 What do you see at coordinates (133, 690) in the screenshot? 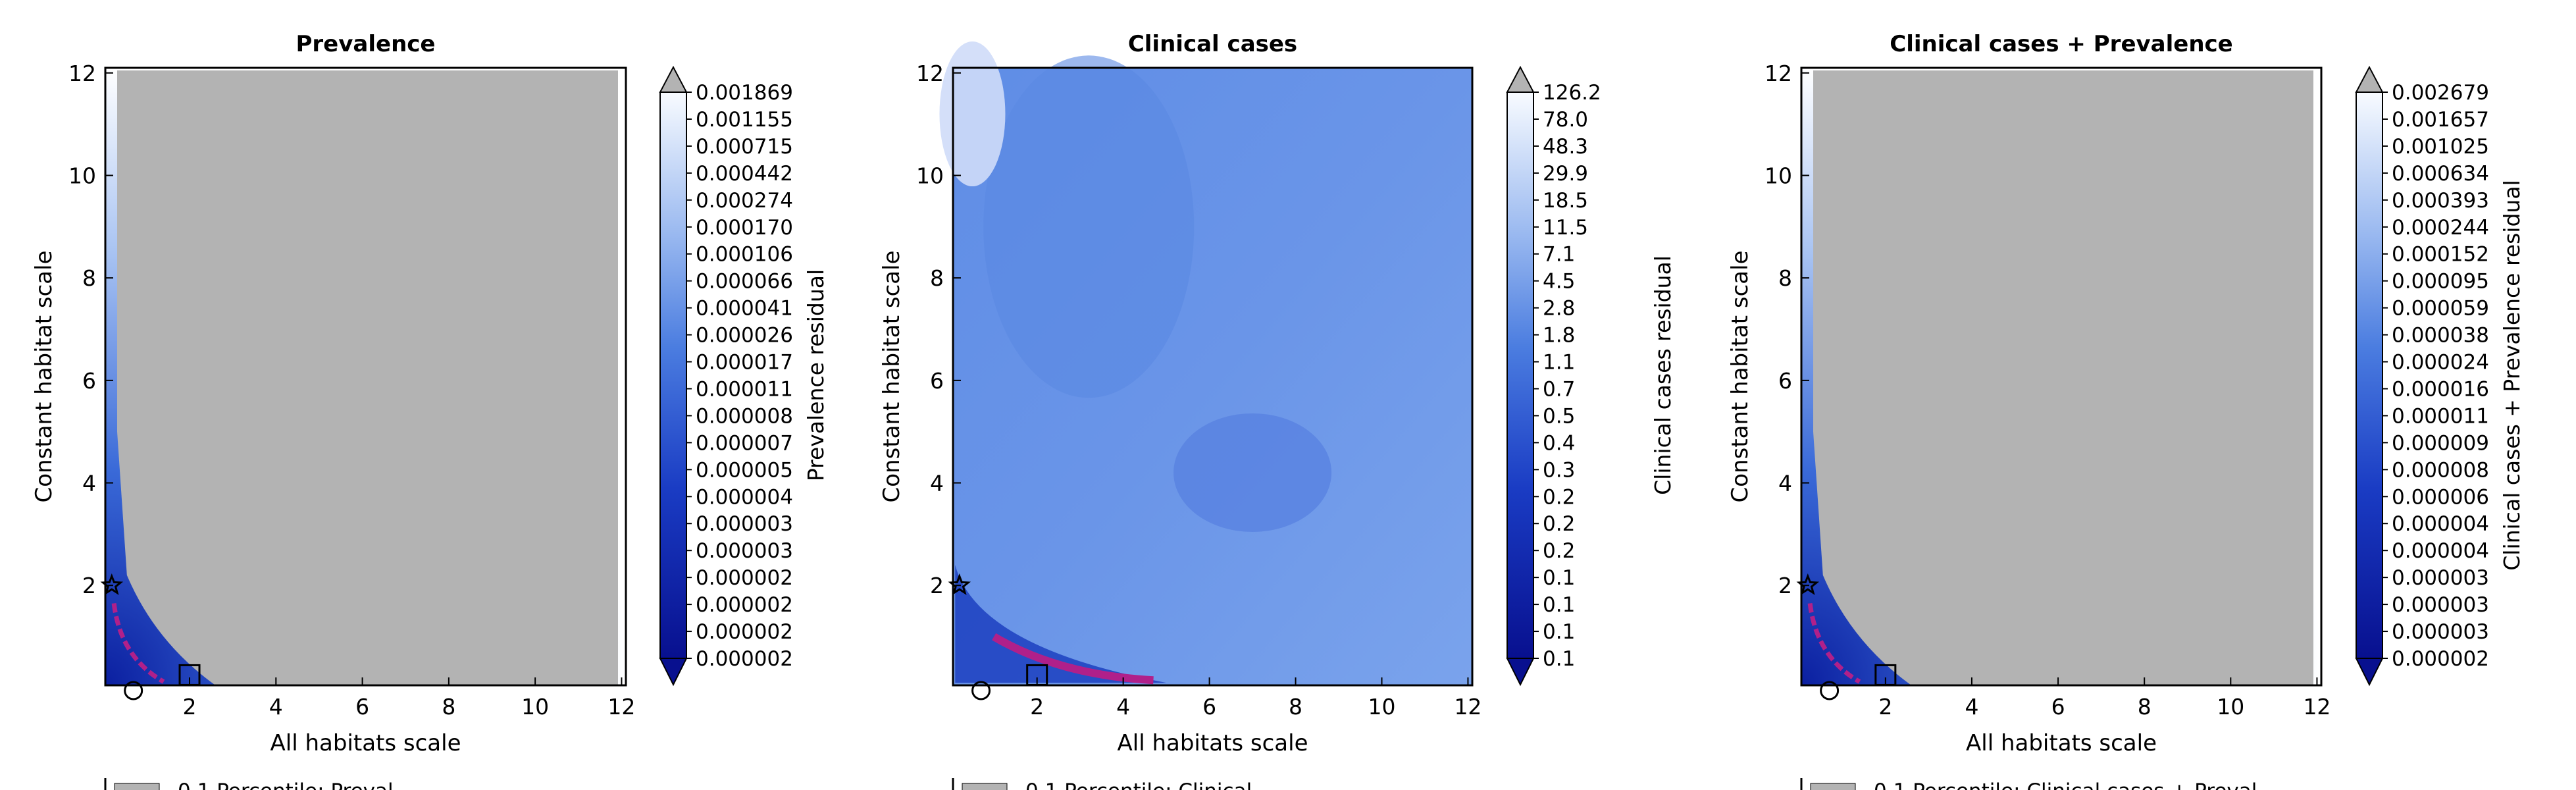
I see `circle-marker` at bounding box center [133, 690].